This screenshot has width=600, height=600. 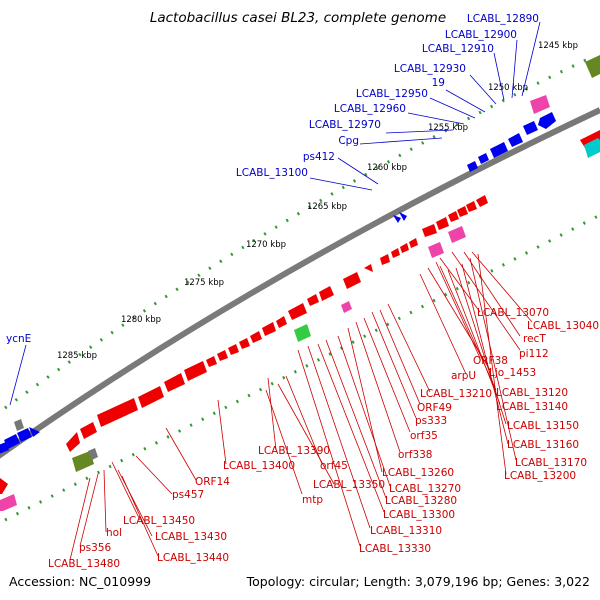 I want to click on gene-label: LCABL_13330, so click(x=395, y=549).